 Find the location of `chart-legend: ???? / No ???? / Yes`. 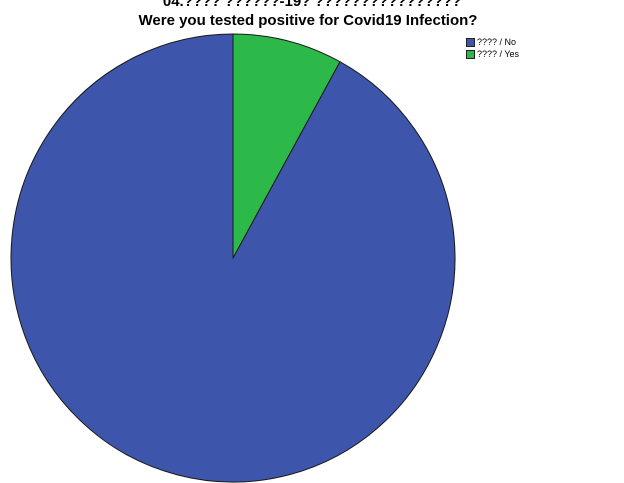

chart-legend: ???? / No ???? / Yes is located at coordinates (492, 48).